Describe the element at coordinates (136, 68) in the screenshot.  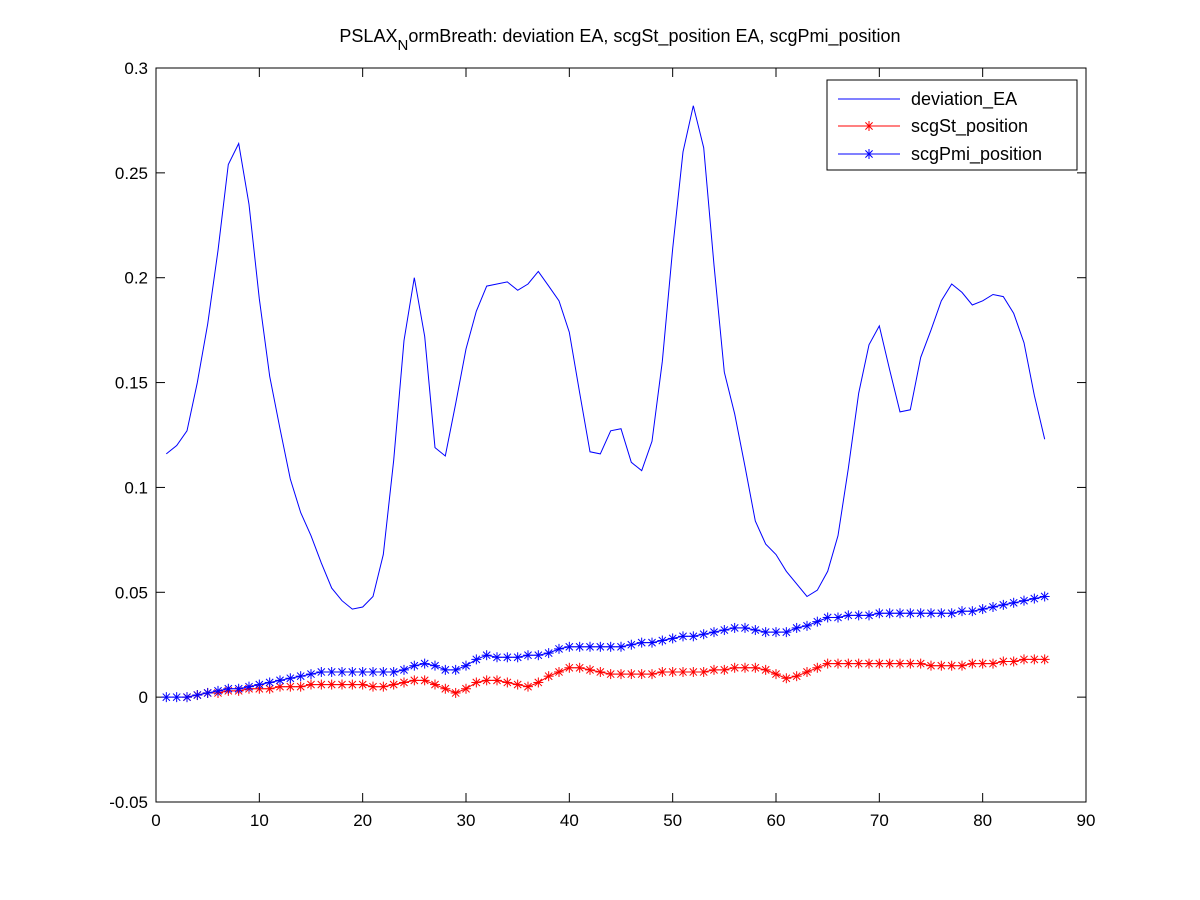
I see `y-tick-label: 0.3` at that location.